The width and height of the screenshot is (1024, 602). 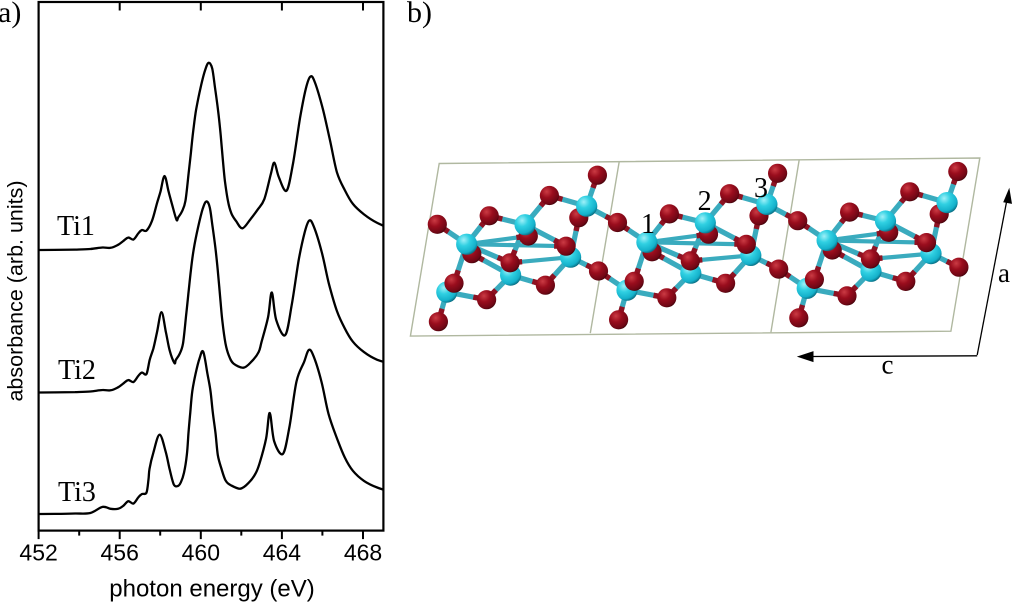 I want to click on svg-text: a), so click(x=10, y=14).